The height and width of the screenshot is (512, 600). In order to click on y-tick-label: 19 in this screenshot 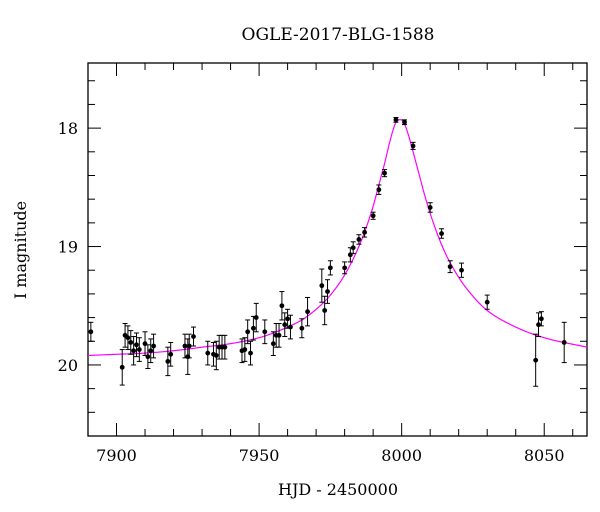, I will do `click(68, 247)`.